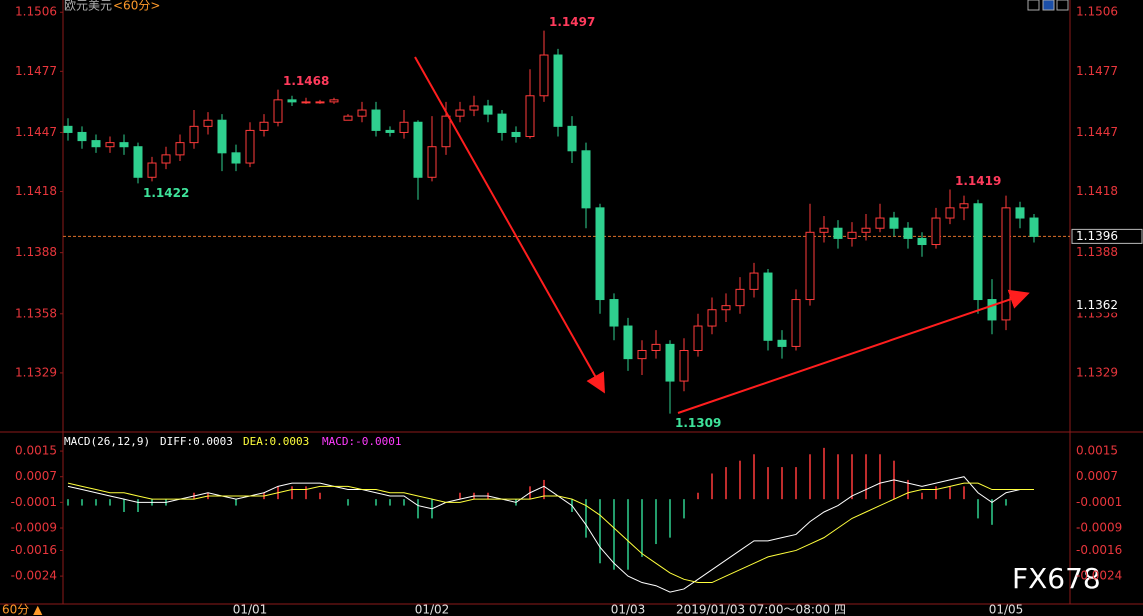  I want to click on cursor-price-label: 1.1362, so click(1097, 305).